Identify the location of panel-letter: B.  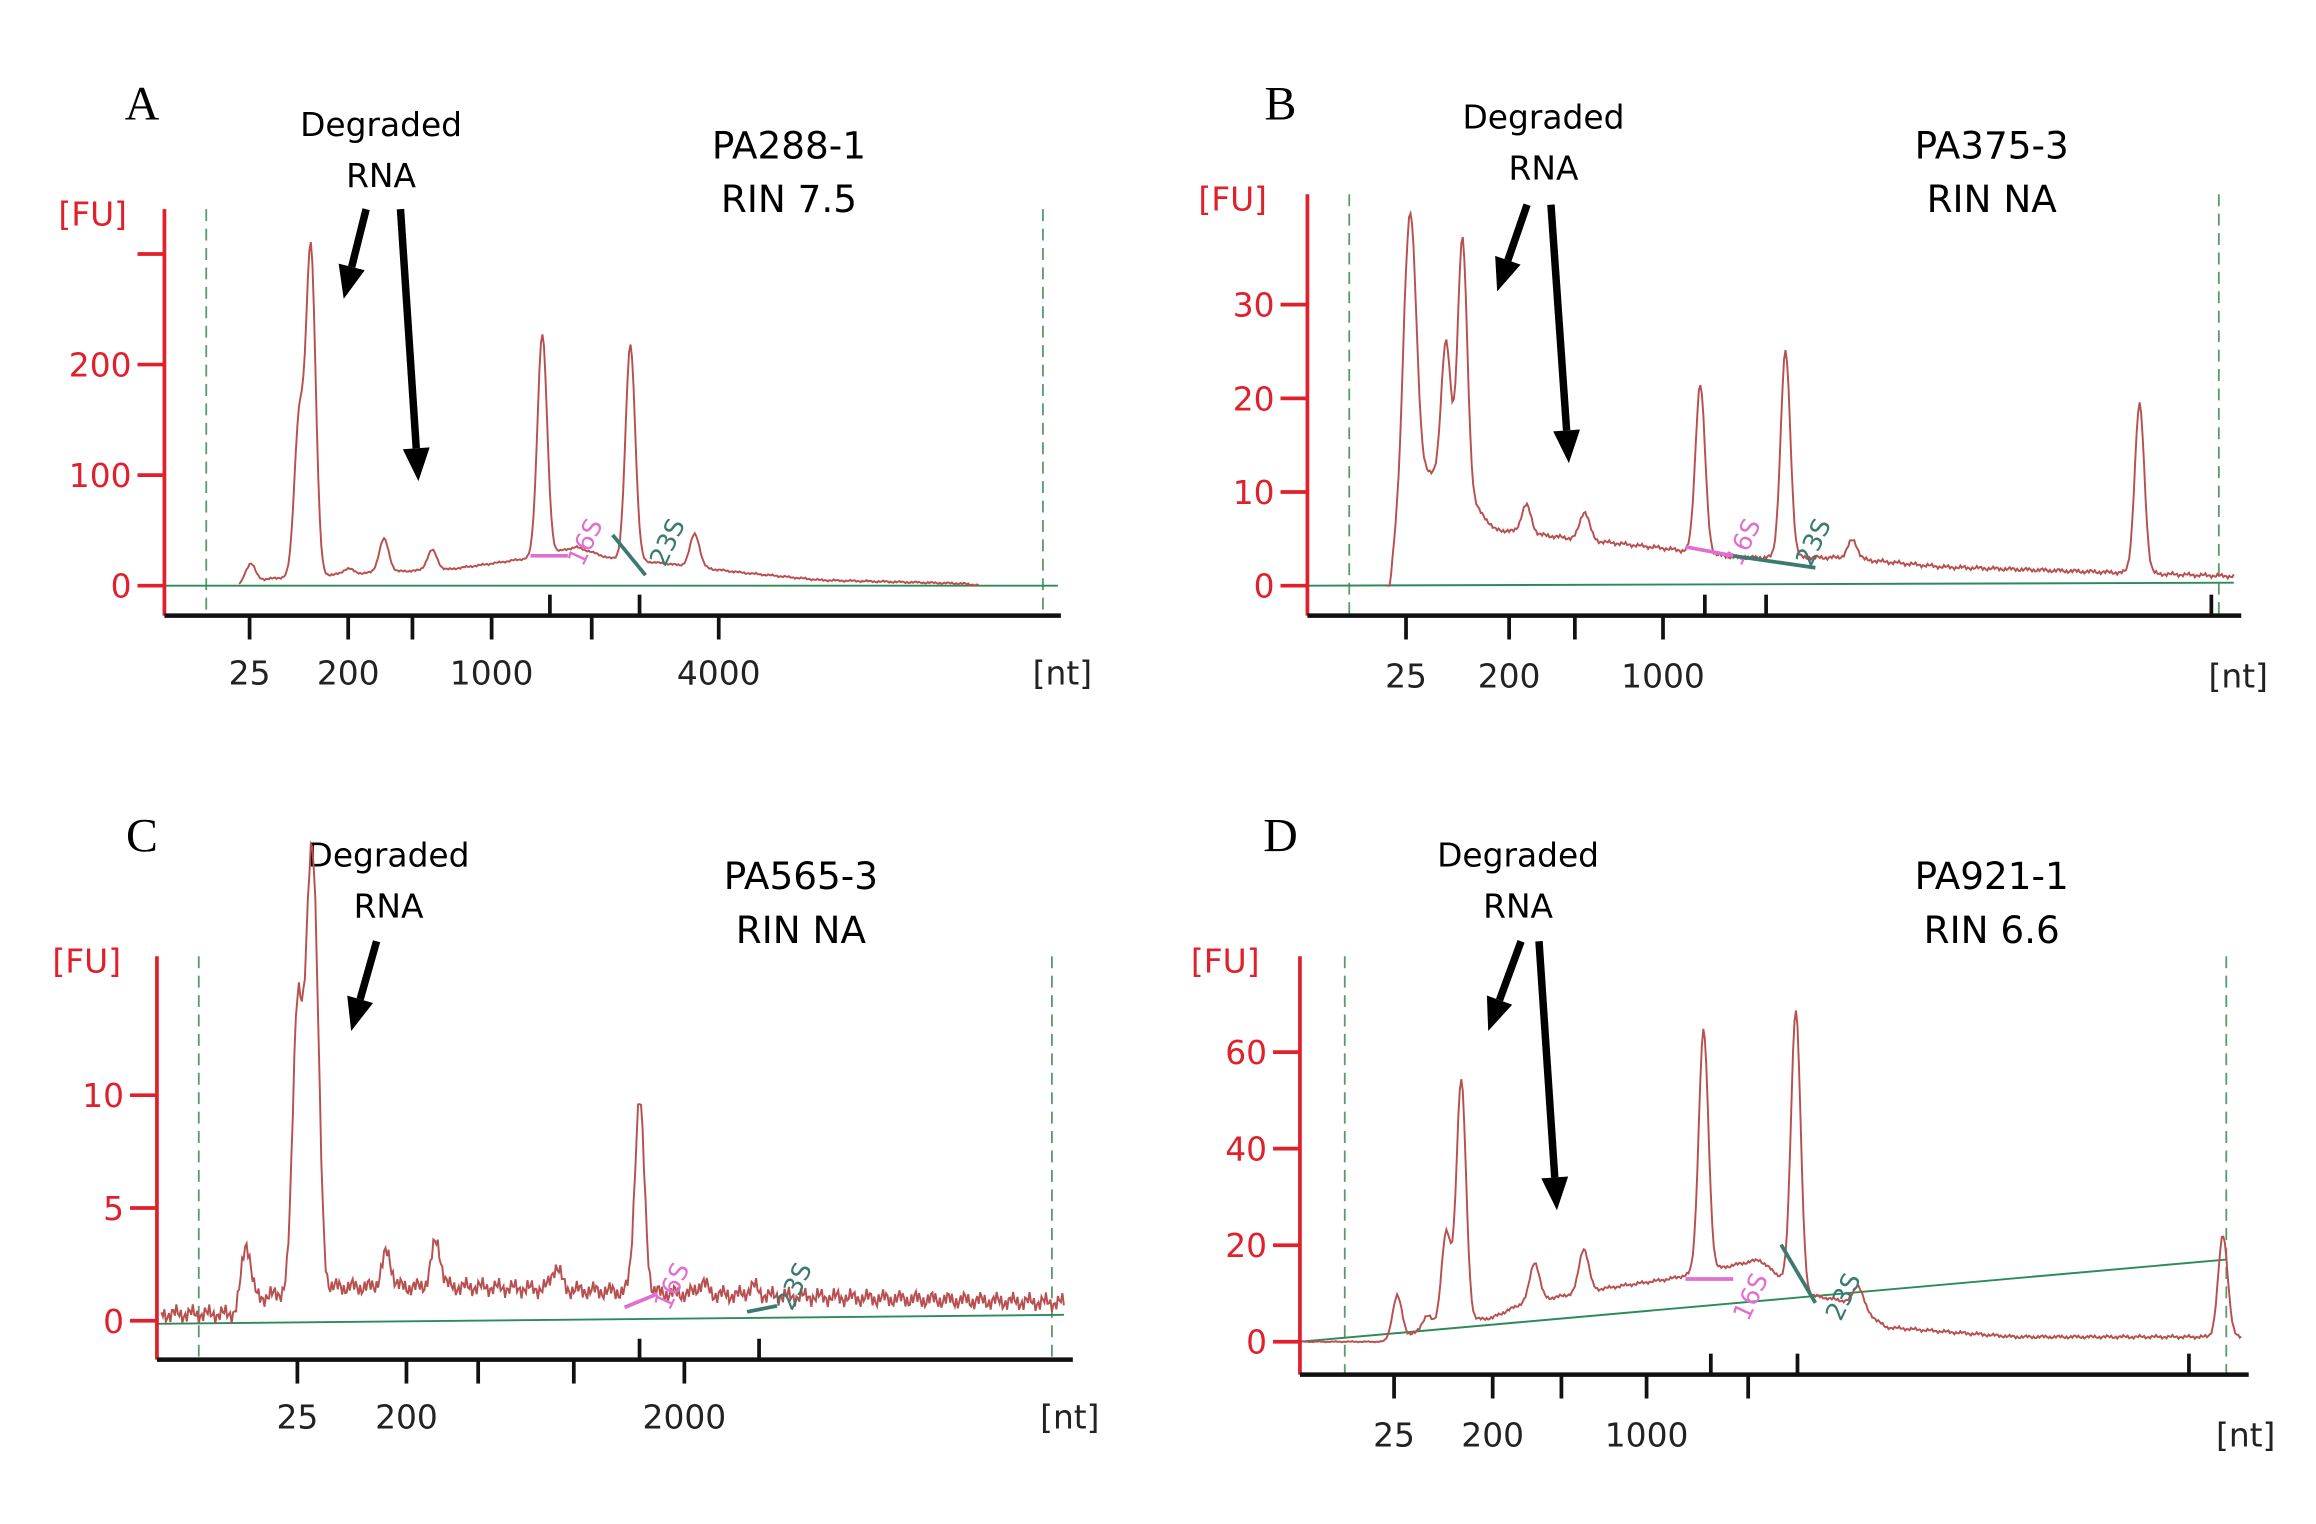
(1281, 104).